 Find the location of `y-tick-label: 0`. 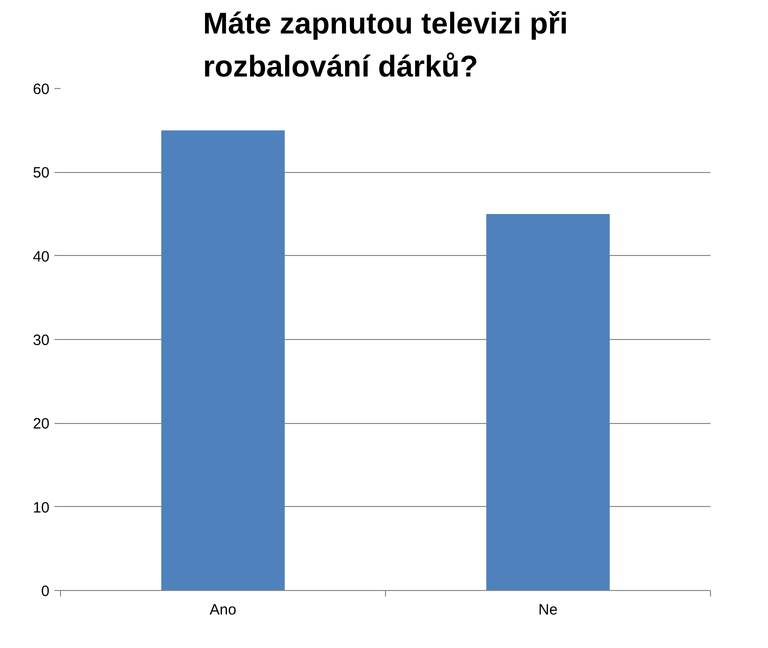

y-tick-label: 0 is located at coordinates (45, 591).